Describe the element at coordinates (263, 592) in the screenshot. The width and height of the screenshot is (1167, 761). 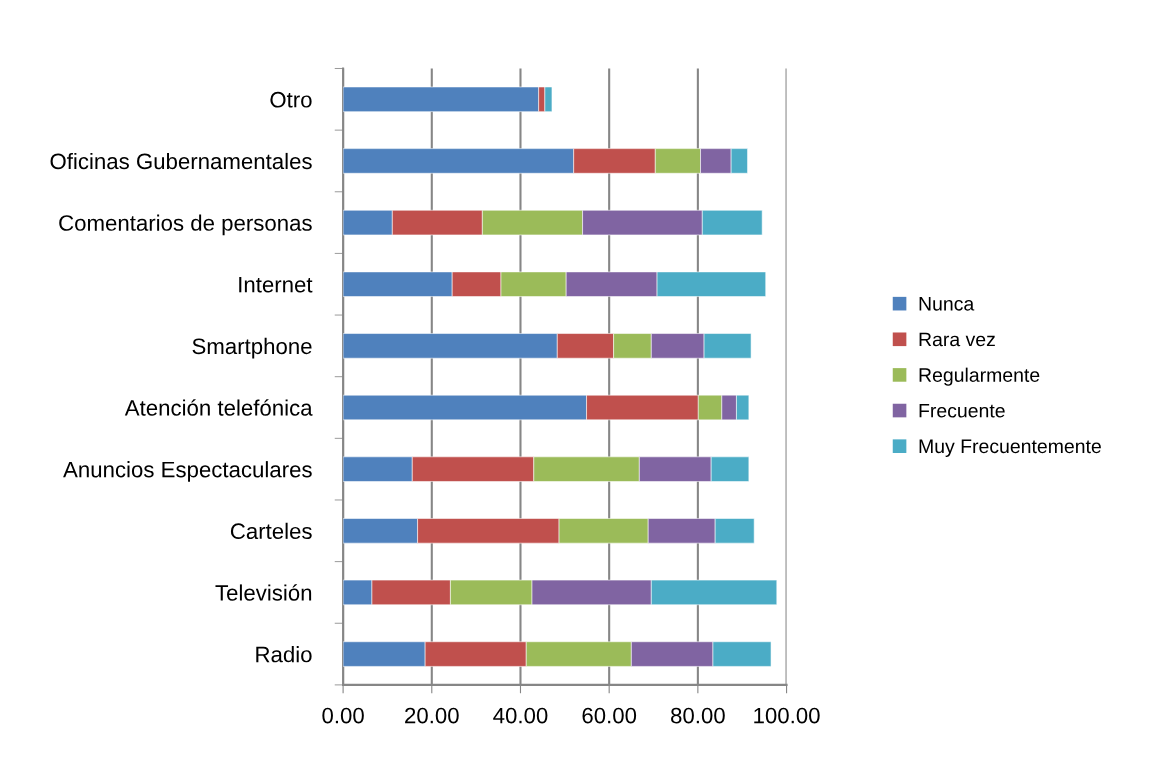
I see `y-tick-label: Televisión` at that location.